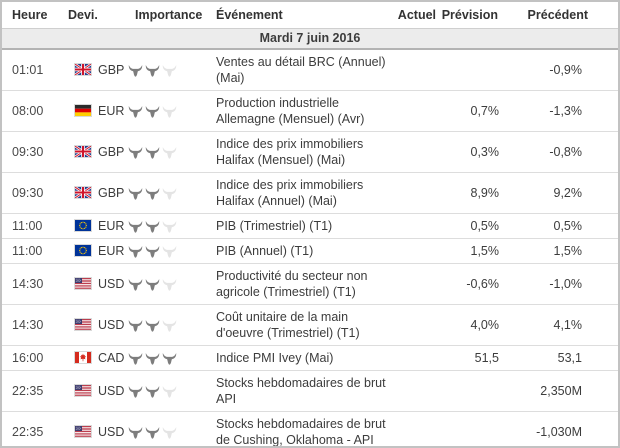  Describe the element at coordinates (560, 251) in the screenshot. I see `event-previous: 1,5%` at that location.